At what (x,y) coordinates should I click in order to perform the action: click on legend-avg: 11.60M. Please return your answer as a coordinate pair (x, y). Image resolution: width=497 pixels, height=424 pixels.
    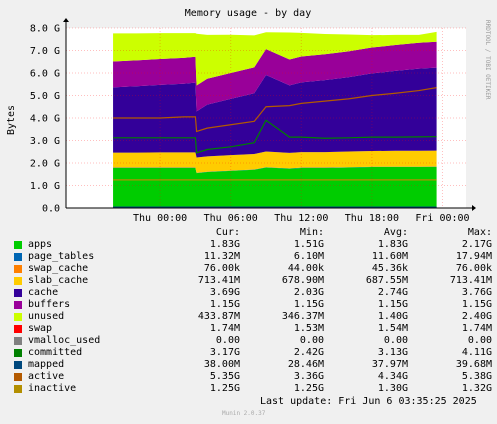
    Looking at the image, I should click on (389, 256).